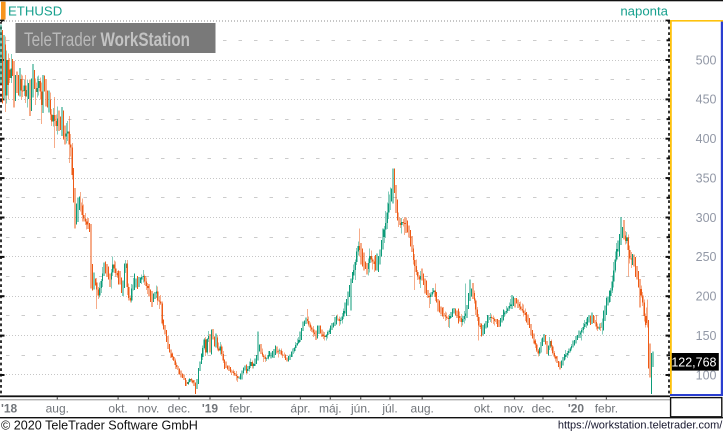 The width and height of the screenshot is (723, 435). Describe the element at coordinates (706, 257) in the screenshot. I see `svg-text: 250` at that location.